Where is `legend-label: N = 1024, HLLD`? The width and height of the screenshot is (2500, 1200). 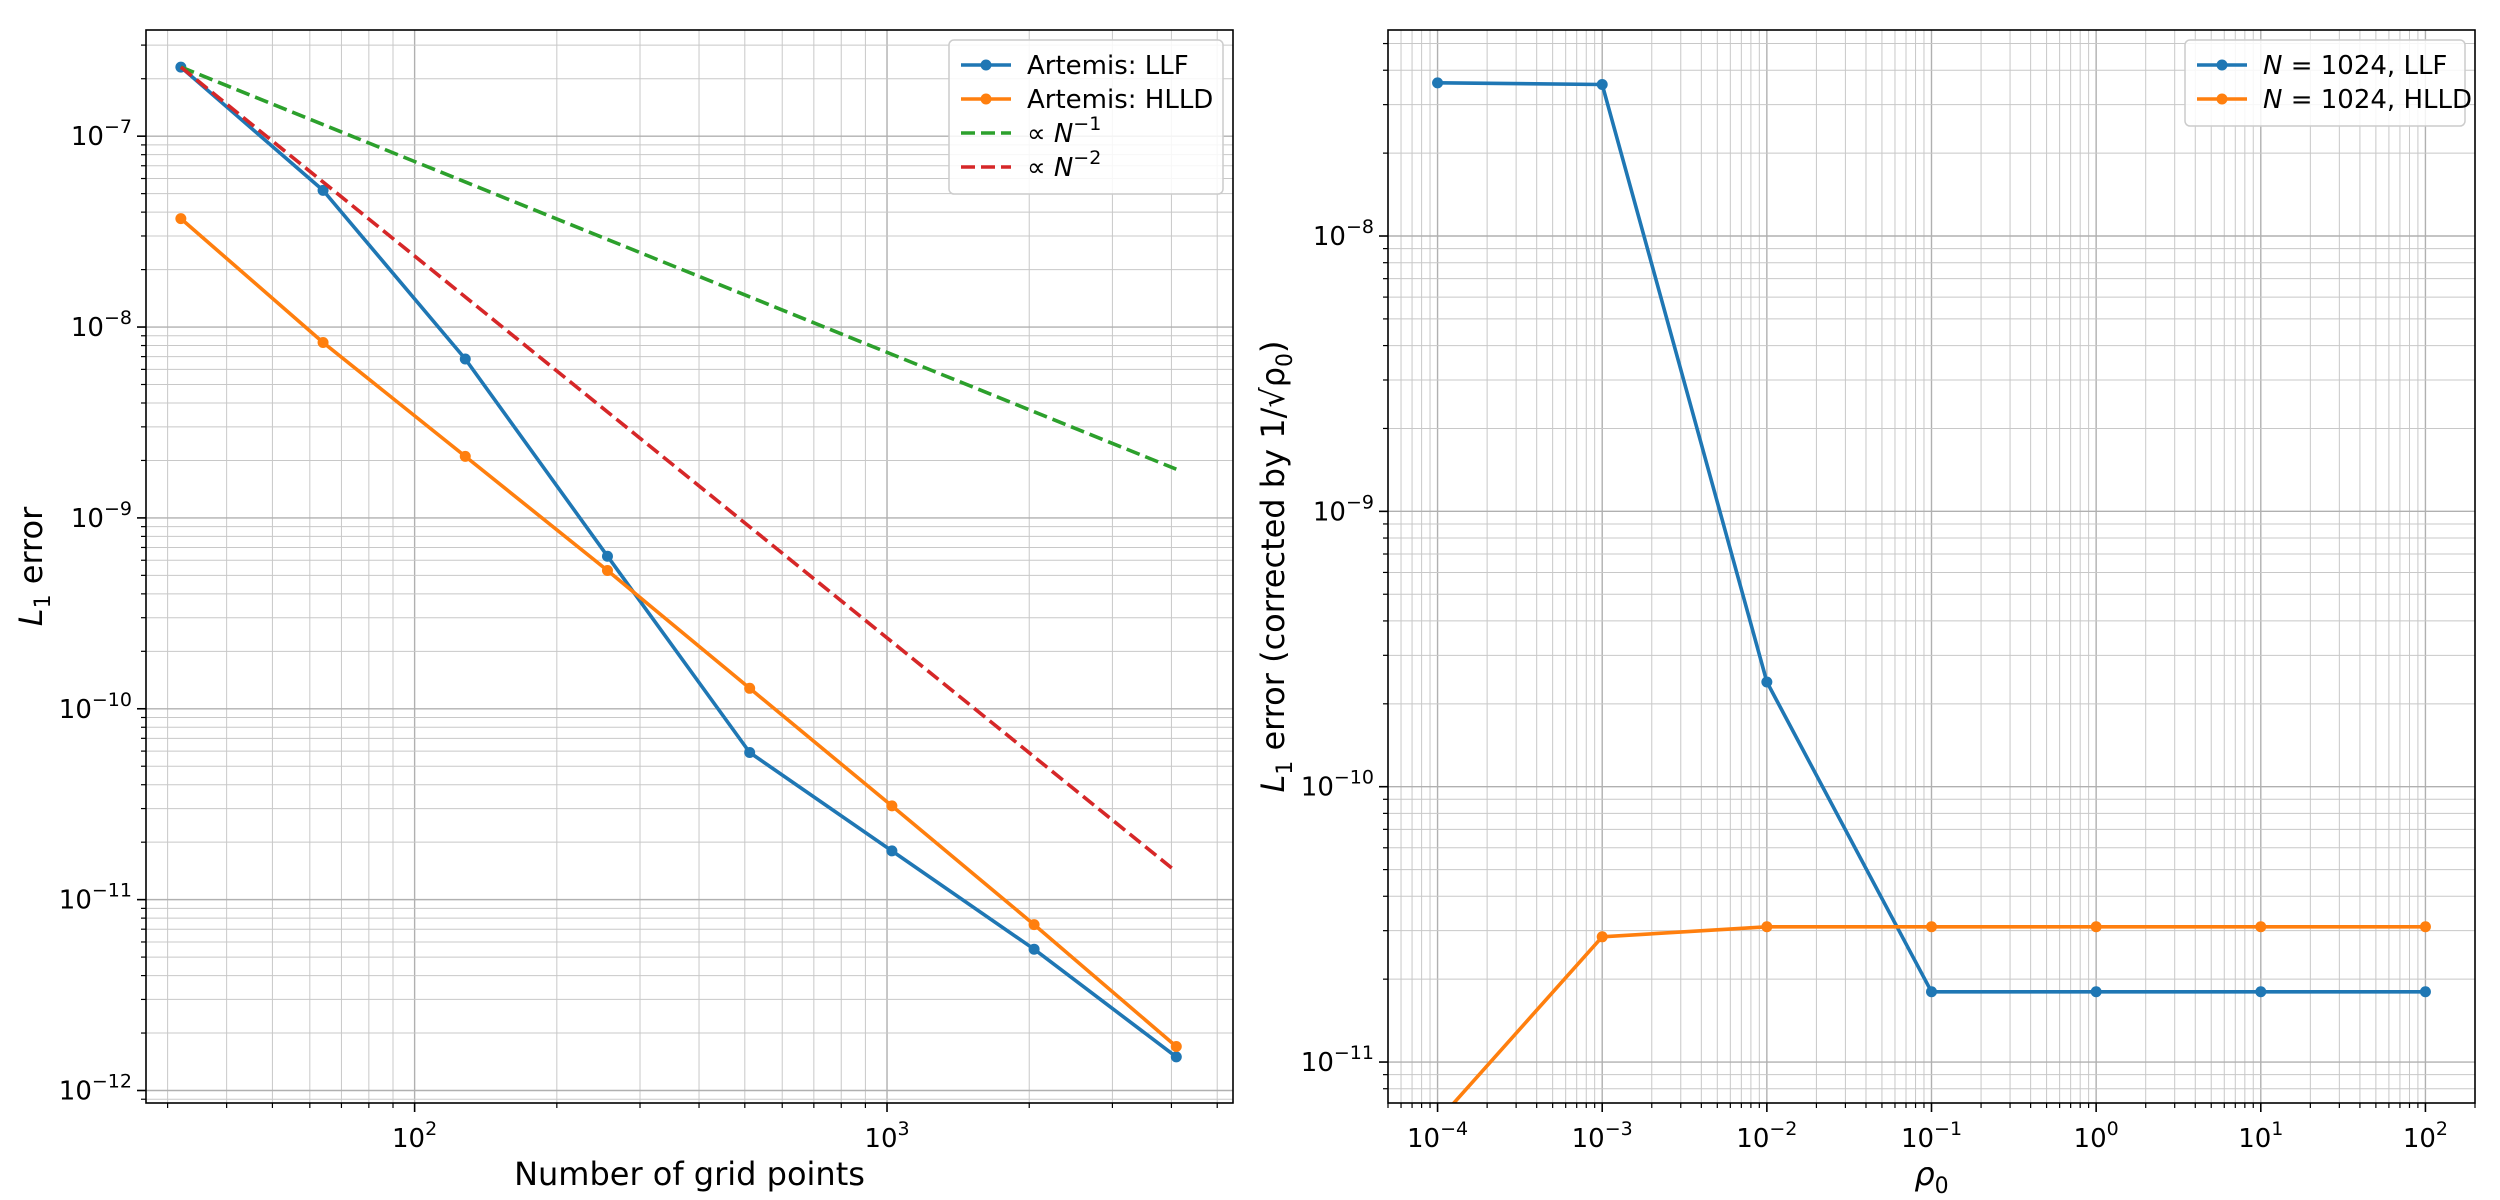
legend-label: N = 1024, HLLD is located at coordinates (2367, 100).